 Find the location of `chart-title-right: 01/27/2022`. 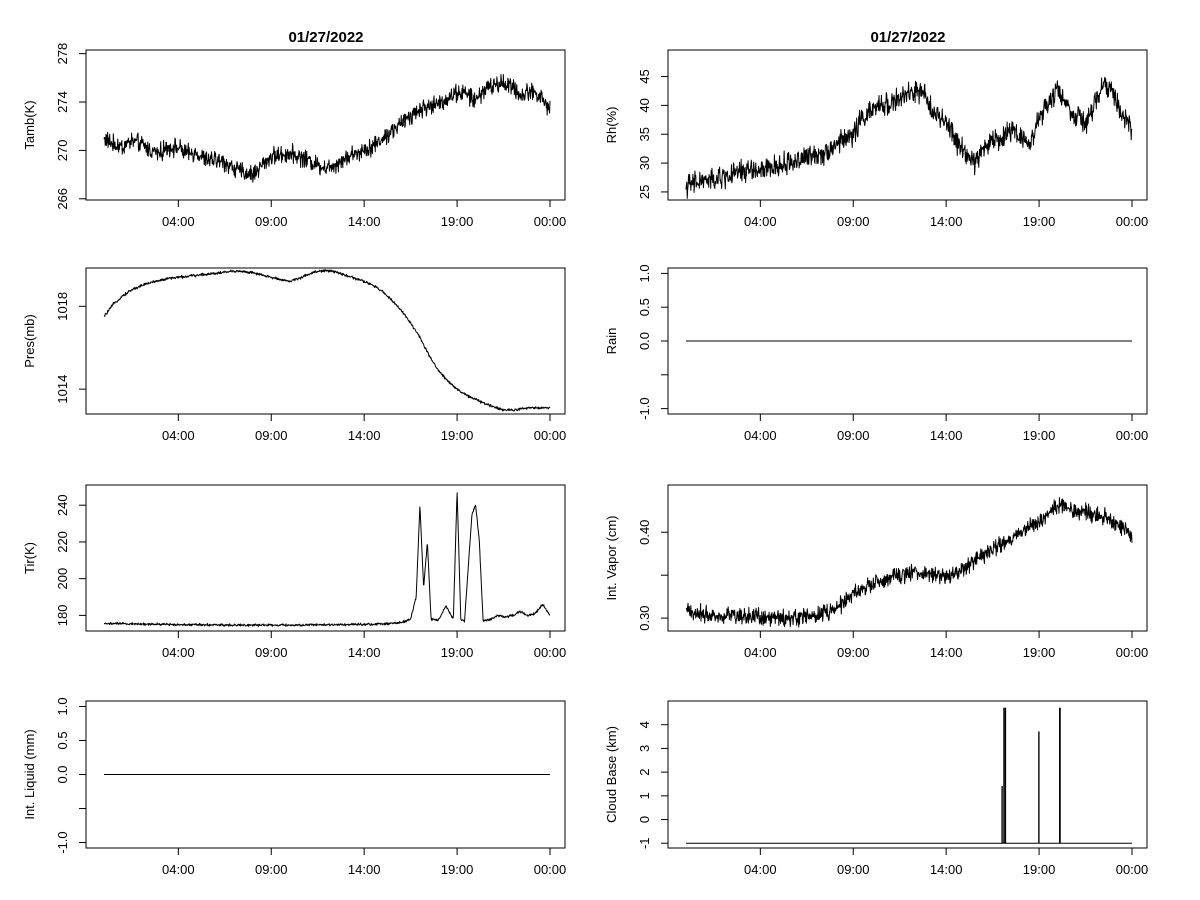

chart-title-right: 01/27/2022 is located at coordinates (907, 37).